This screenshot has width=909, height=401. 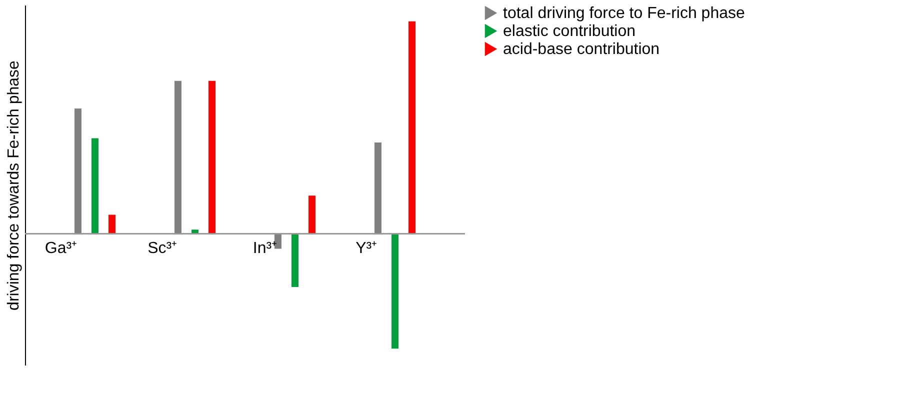 What do you see at coordinates (264, 248) in the screenshot?
I see `x-tick-label: In³⁺` at bounding box center [264, 248].